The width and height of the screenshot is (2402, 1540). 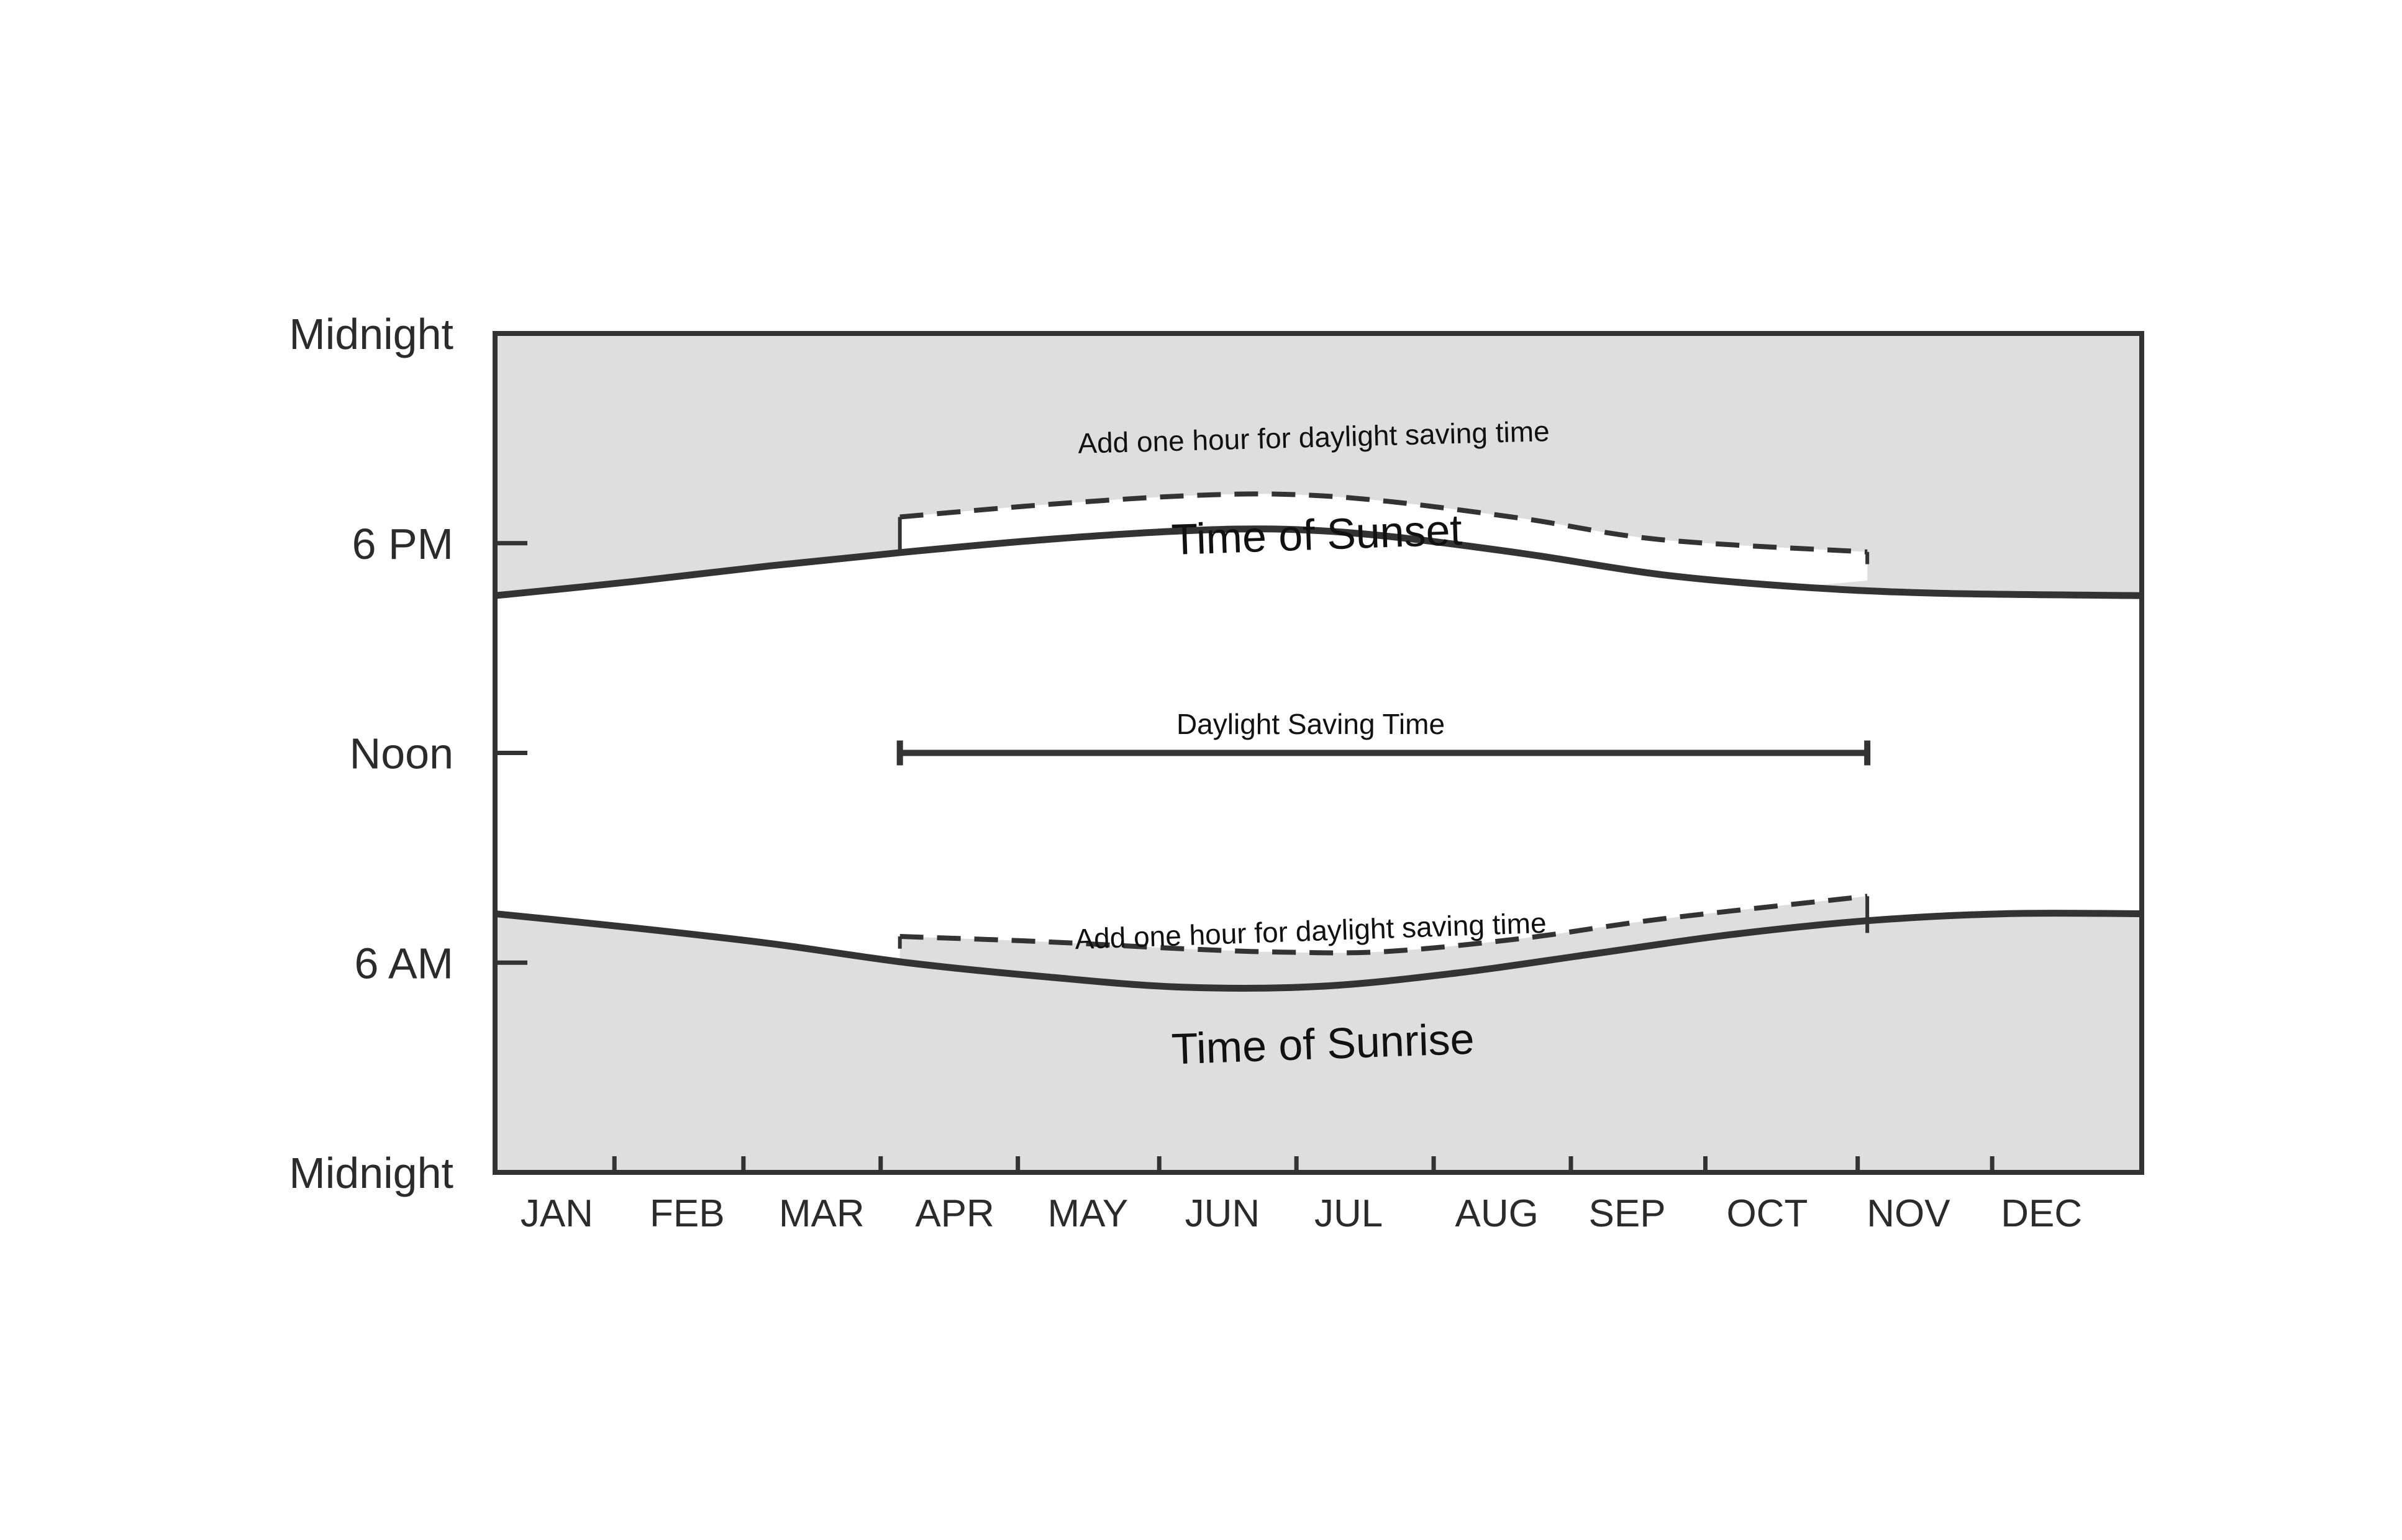 I want to click on x-tick-label: FEB, so click(x=687, y=1214).